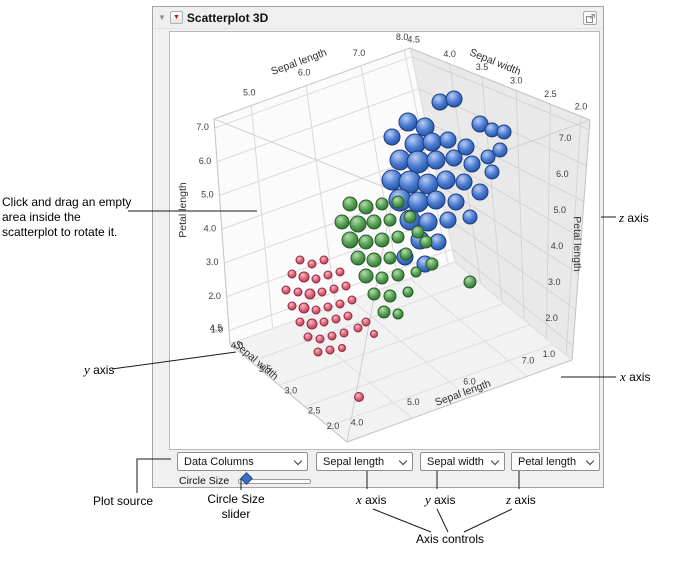 Image resolution: width=674 pixels, height=563 pixels. I want to click on annotation-x-axis-right: x axis, so click(635, 377).